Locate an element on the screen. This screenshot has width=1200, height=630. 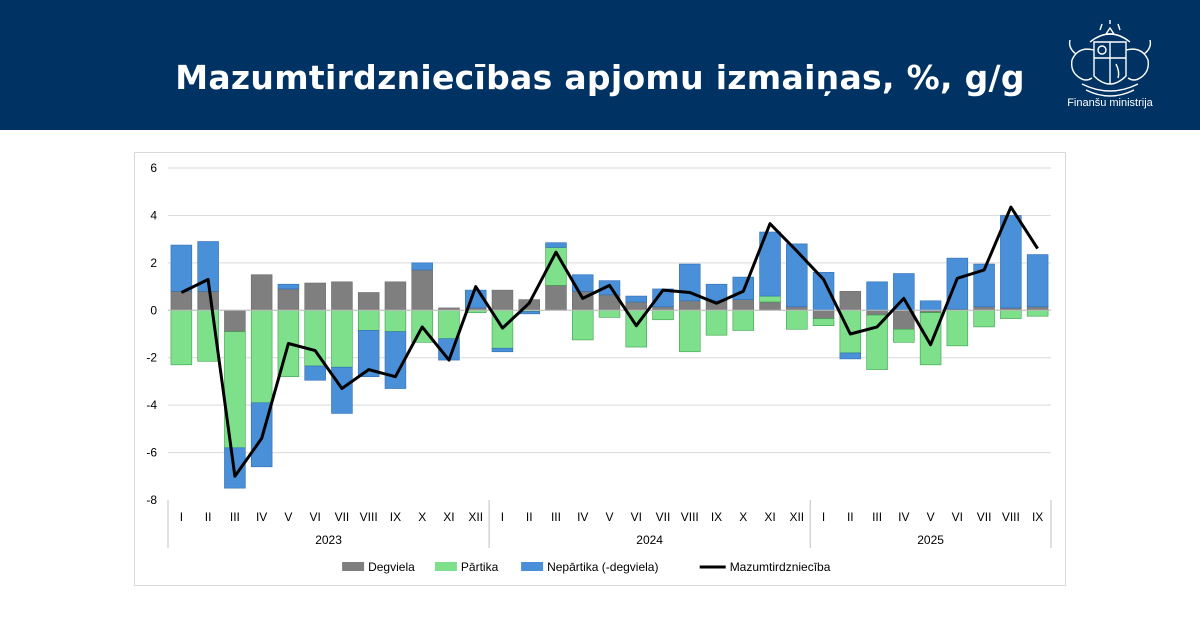
legend-label: Degviela is located at coordinates (391, 567).